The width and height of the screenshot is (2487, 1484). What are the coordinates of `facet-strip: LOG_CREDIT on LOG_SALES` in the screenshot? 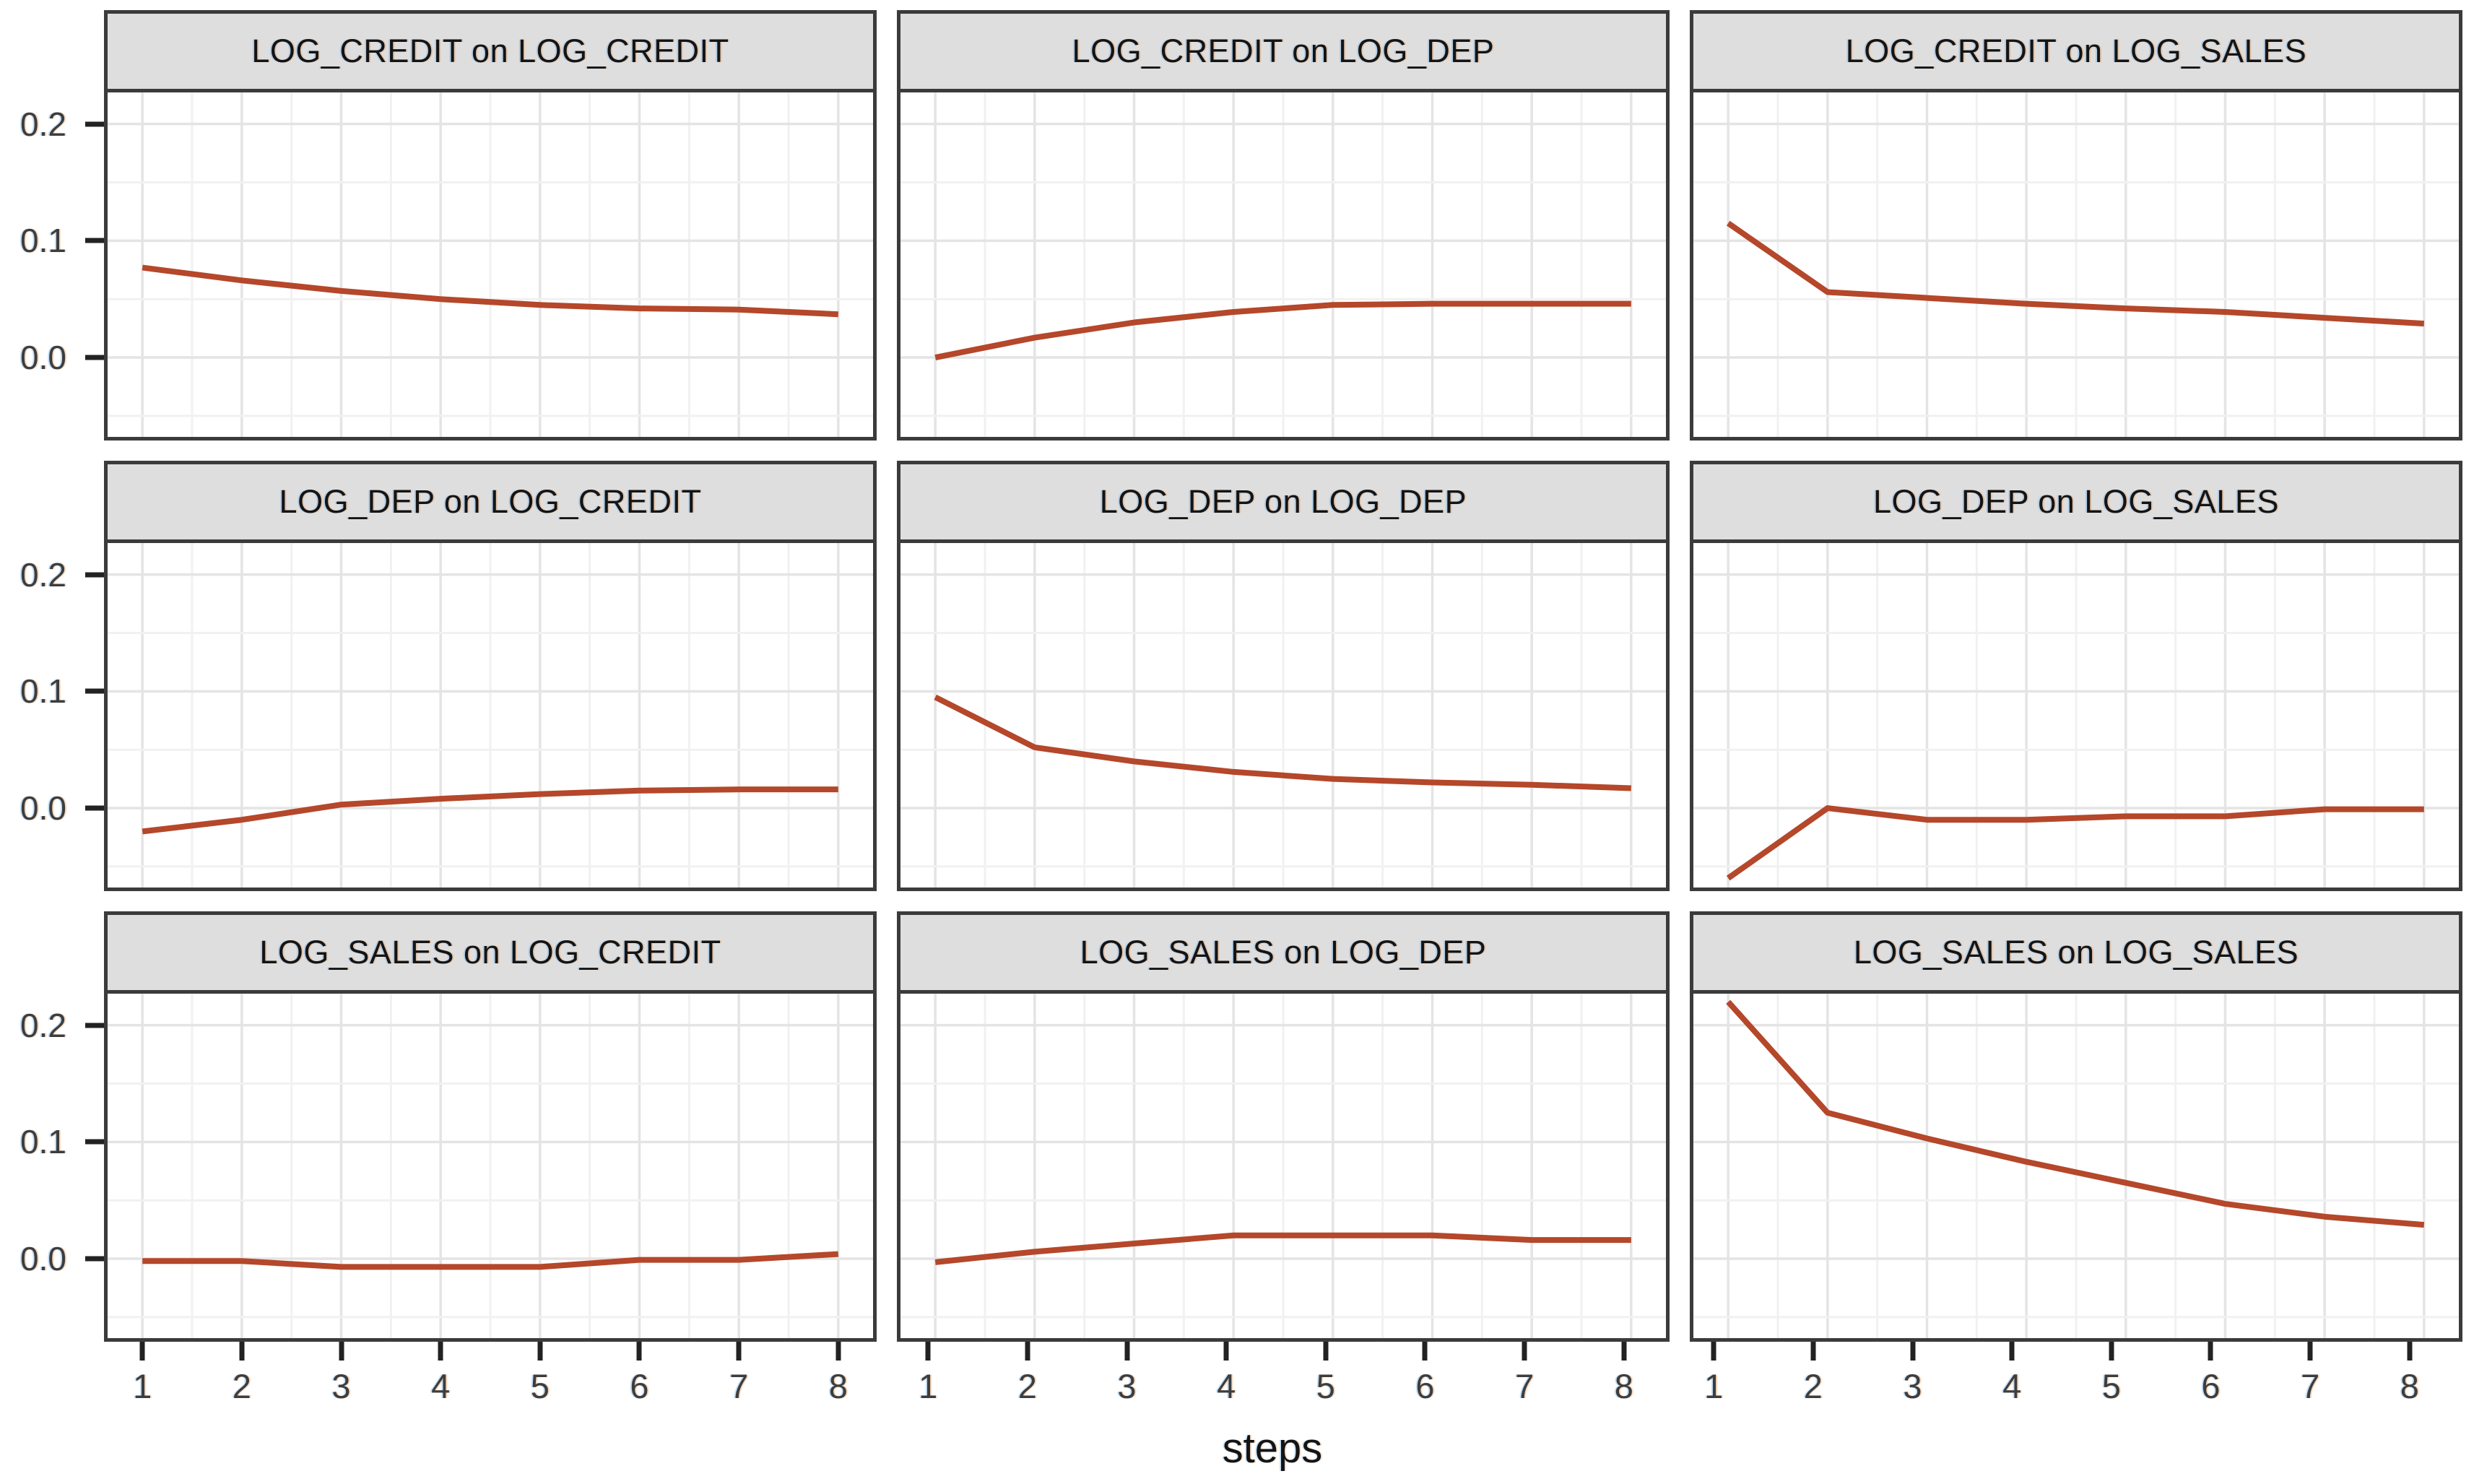 It's located at (2076, 53).